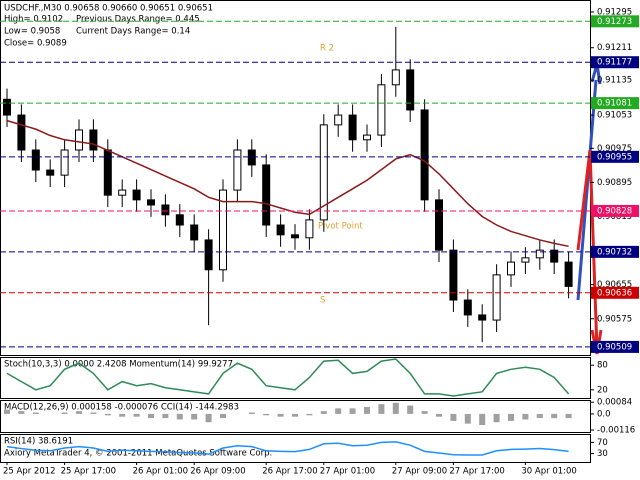 The width and height of the screenshot is (640, 480). What do you see at coordinates (160, 472) in the screenshot?
I see `x-tick-label: 26 Apr 01:00` at bounding box center [160, 472].